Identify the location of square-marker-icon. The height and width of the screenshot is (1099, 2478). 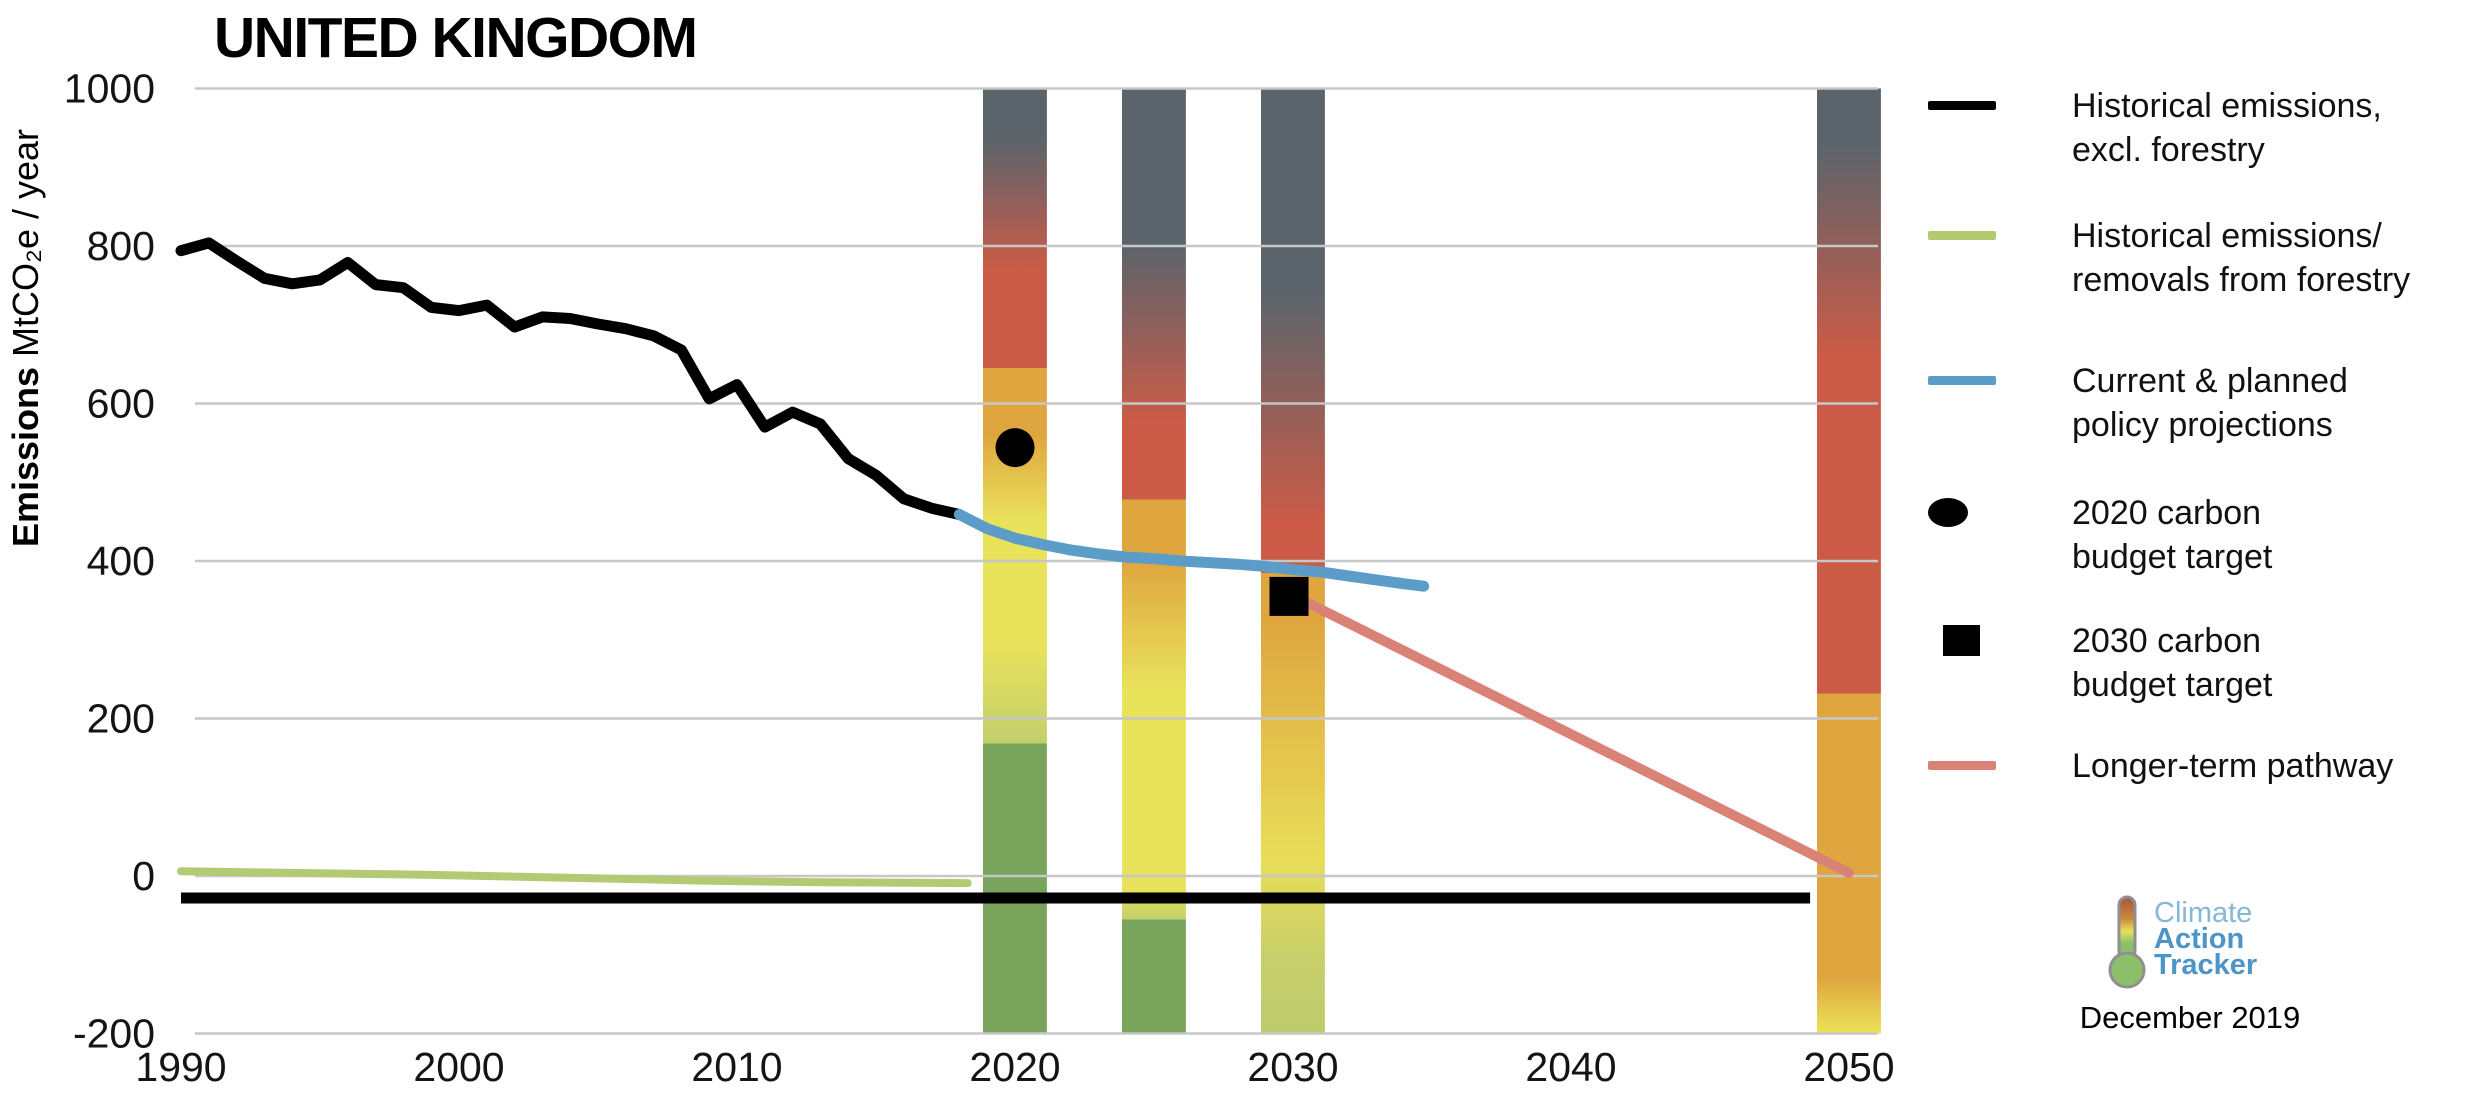
(1961, 640).